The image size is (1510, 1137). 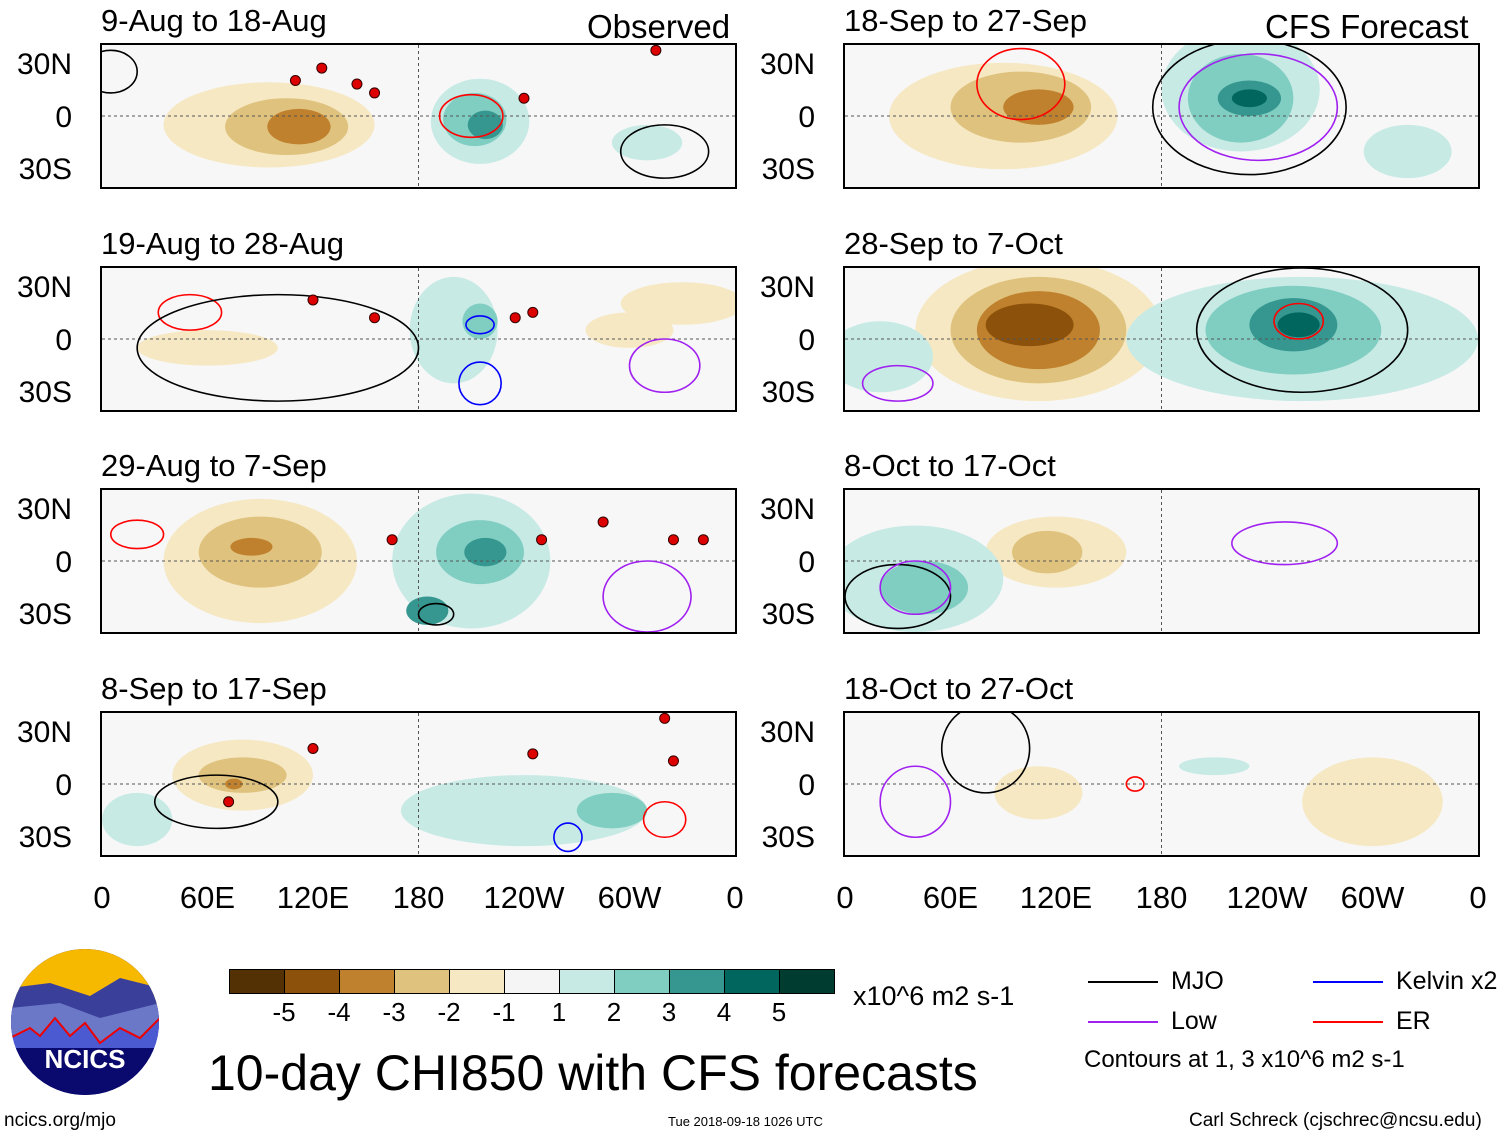 What do you see at coordinates (207, 897) in the screenshot?
I see `lon-tick-label: 60E` at bounding box center [207, 897].